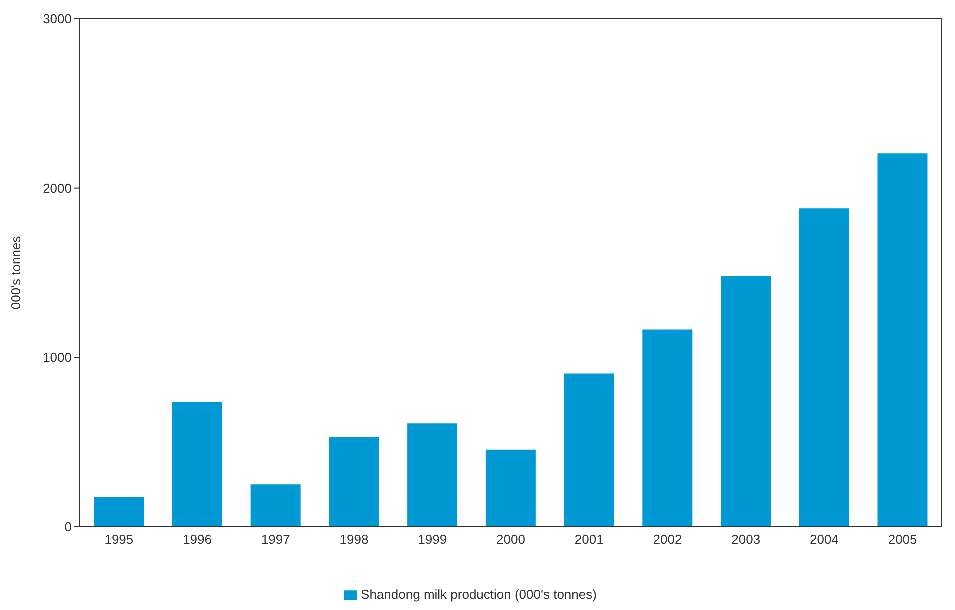 Image resolution: width=955 pixels, height=610 pixels. What do you see at coordinates (197, 540) in the screenshot?
I see `x-tick-label: 1996` at bounding box center [197, 540].